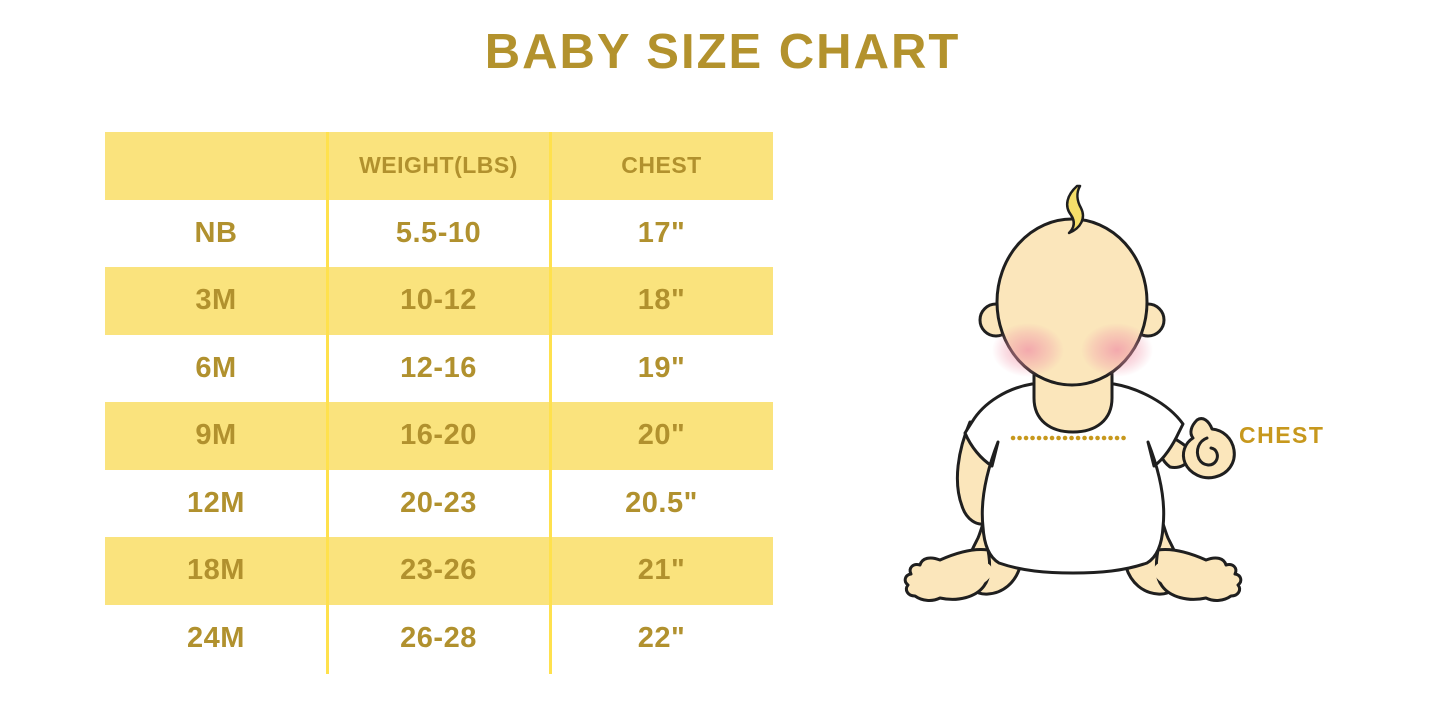 Image resolution: width=1445 pixels, height=723 pixels. I want to click on baby-foot-left, so click(947, 575).